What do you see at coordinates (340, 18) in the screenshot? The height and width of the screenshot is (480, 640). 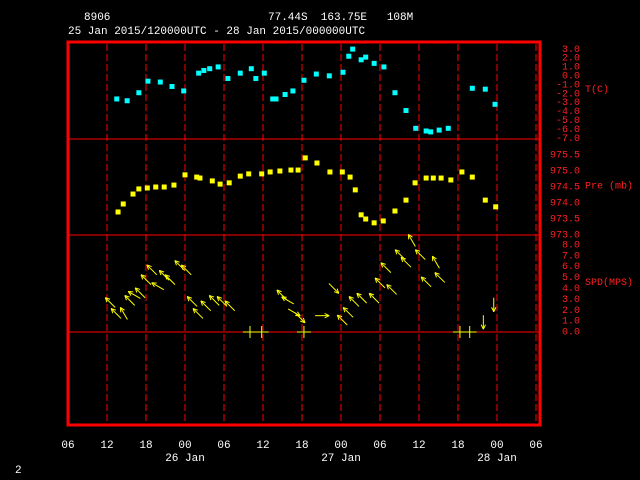 I see `station-location: 77.44S 163.75E 108M` at bounding box center [340, 18].